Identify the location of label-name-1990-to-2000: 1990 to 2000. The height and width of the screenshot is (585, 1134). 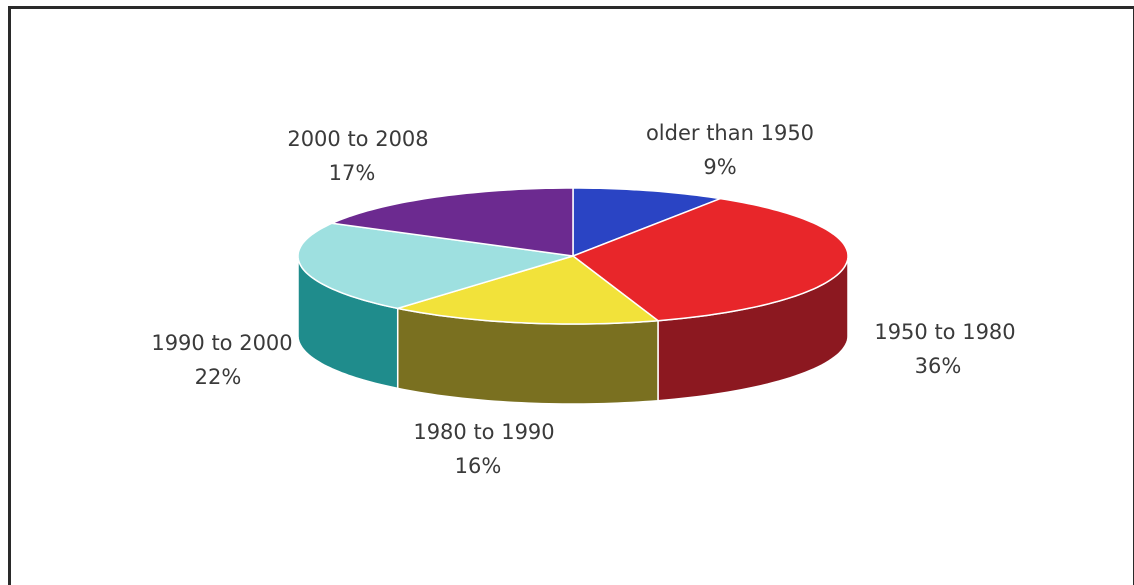
(221, 343).